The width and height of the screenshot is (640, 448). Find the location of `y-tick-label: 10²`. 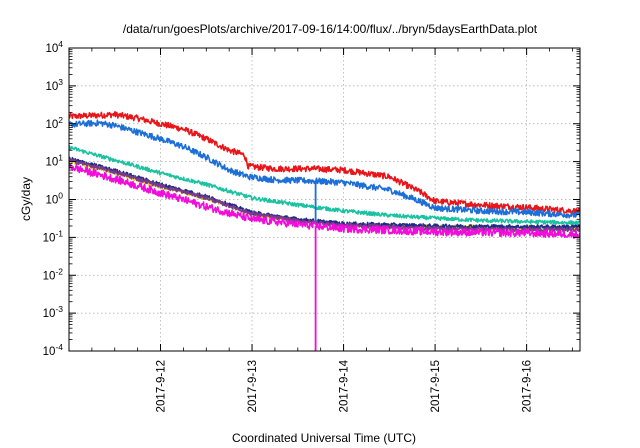

y-tick-label: 10² is located at coordinates (54, 123).